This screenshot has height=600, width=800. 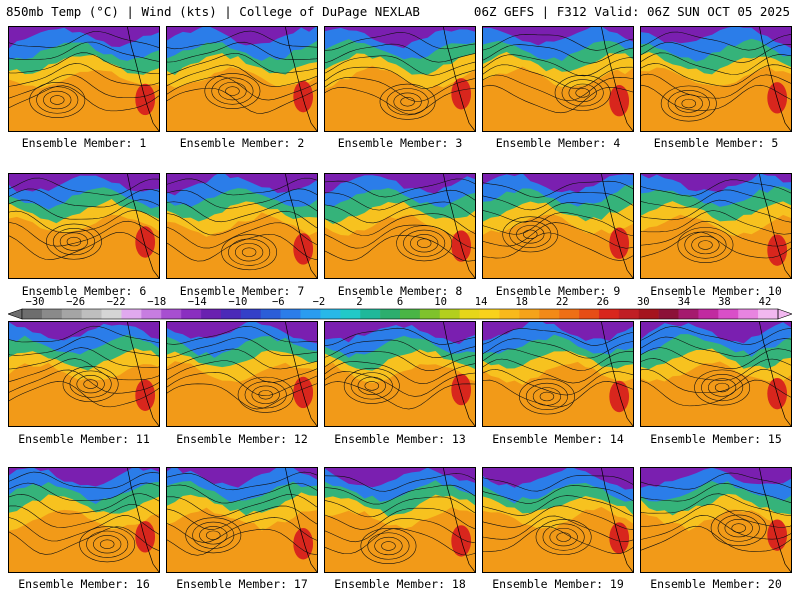 What do you see at coordinates (84, 291) in the screenshot?
I see `ensemble-member-label: Ensemble Member: 6` at bounding box center [84, 291].